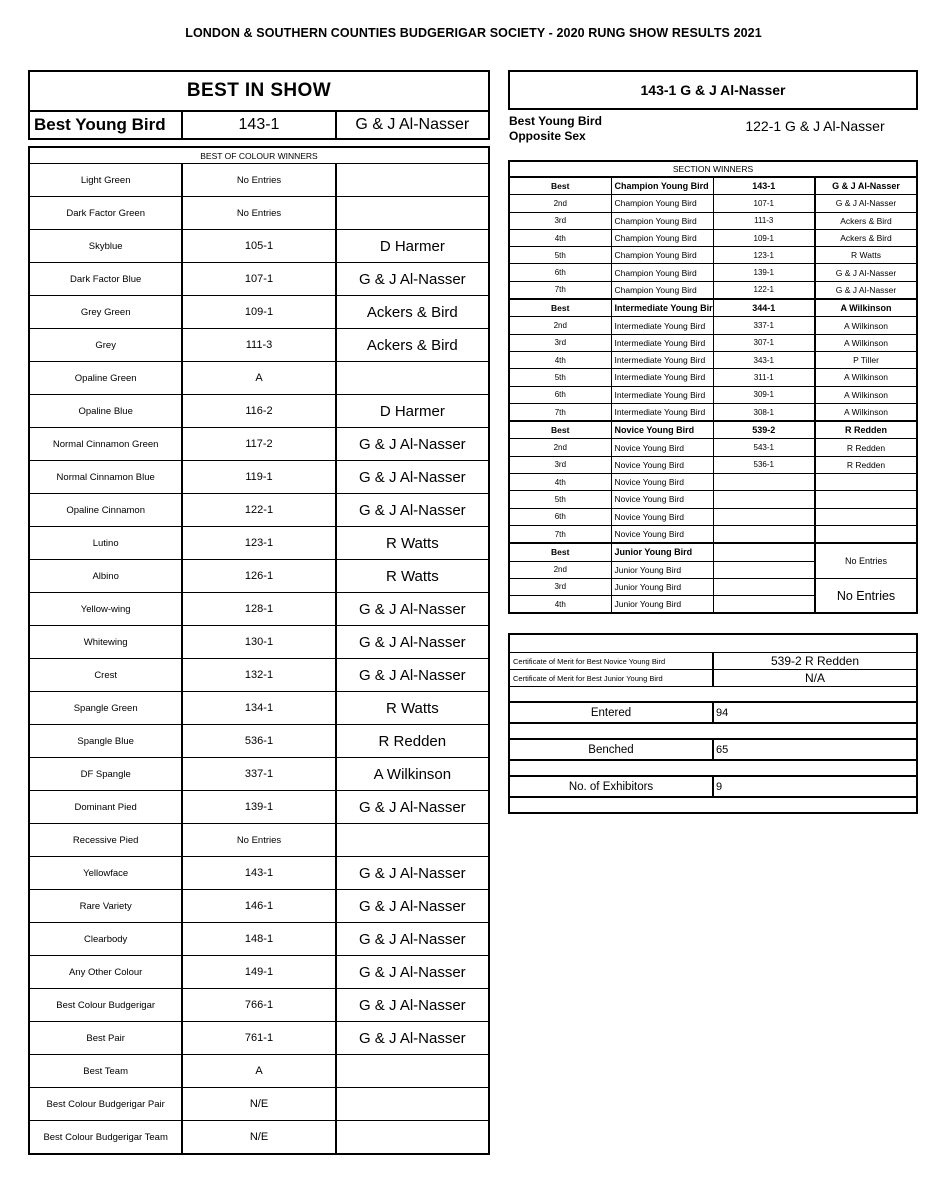 This screenshot has width=947, height=1190. Describe the element at coordinates (105, 125) in the screenshot. I see `best-young-bird-label: Best Young Bird` at that location.